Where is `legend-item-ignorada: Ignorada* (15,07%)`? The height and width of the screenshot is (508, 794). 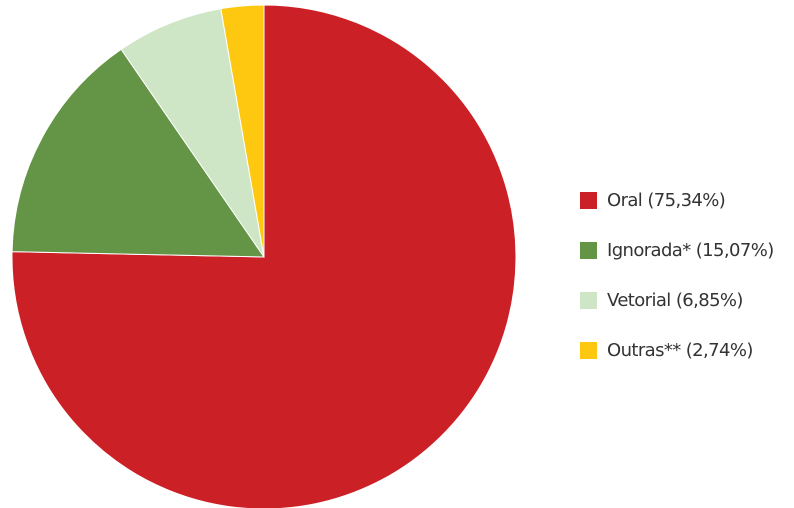 legend-item-ignorada: Ignorada* (15,07%) is located at coordinates (685, 250).